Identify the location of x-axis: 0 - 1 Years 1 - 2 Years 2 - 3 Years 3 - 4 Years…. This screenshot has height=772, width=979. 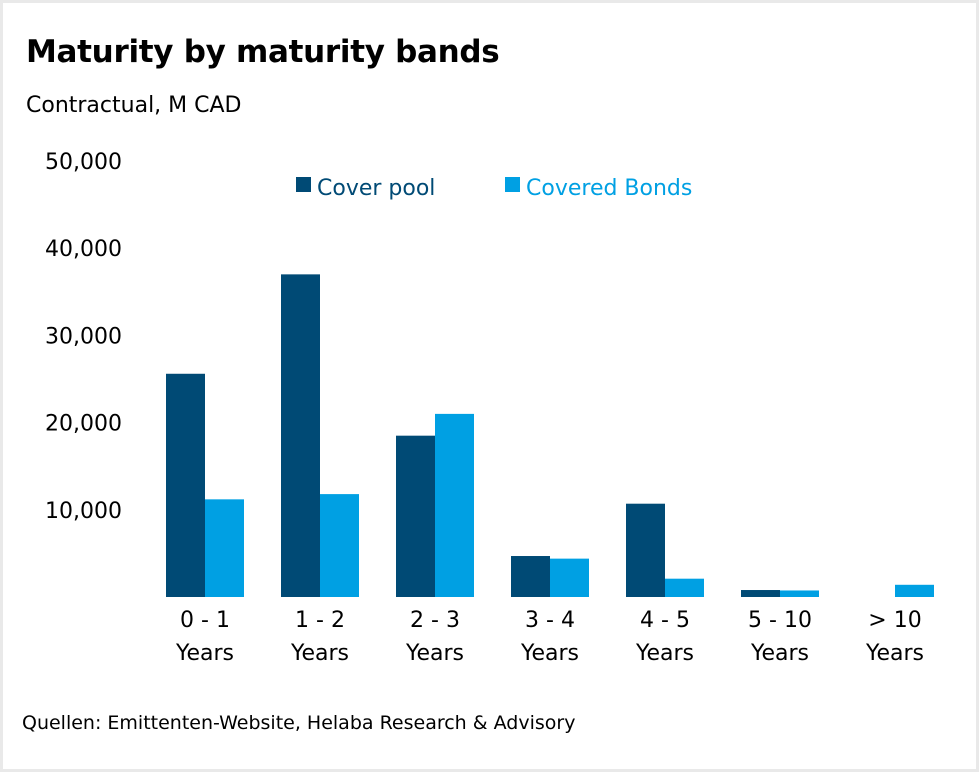
(549, 637).